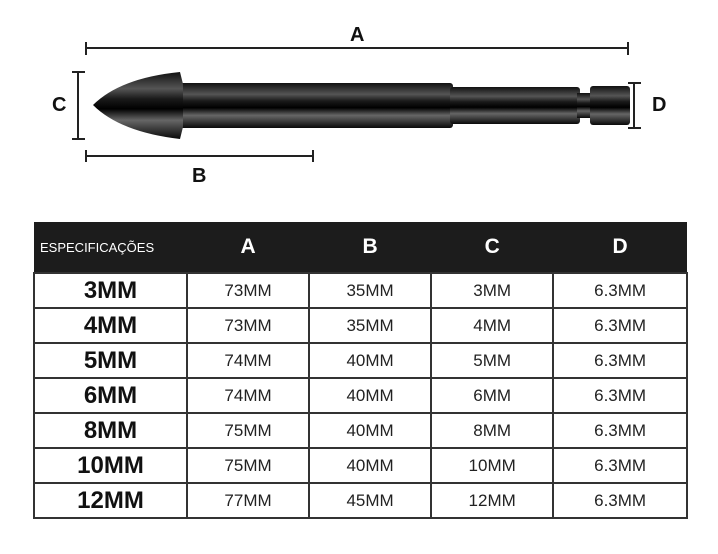 The height and width of the screenshot is (554, 718). What do you see at coordinates (248, 500) in the screenshot?
I see `cell-a: 77MM` at bounding box center [248, 500].